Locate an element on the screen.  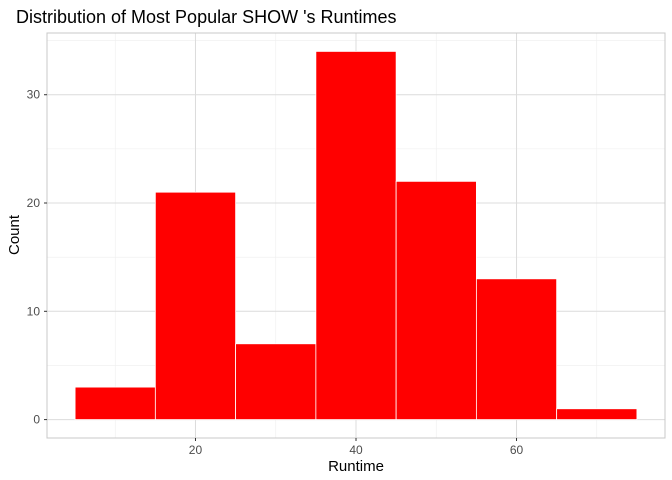
y-tick-label: 20 is located at coordinates (34, 203).